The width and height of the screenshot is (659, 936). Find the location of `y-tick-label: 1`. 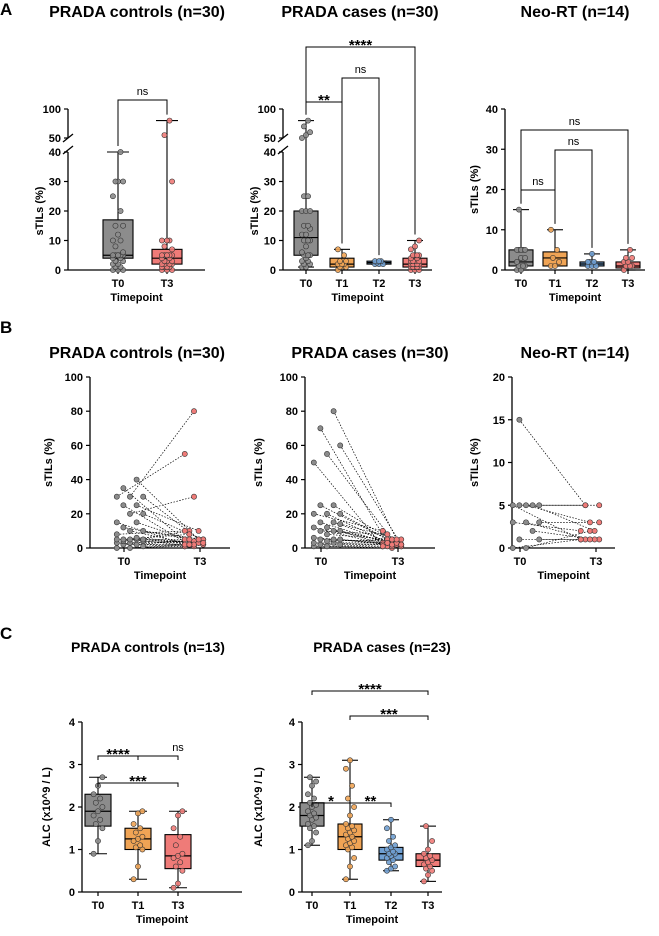

y-tick-label: 1 is located at coordinates (292, 851).